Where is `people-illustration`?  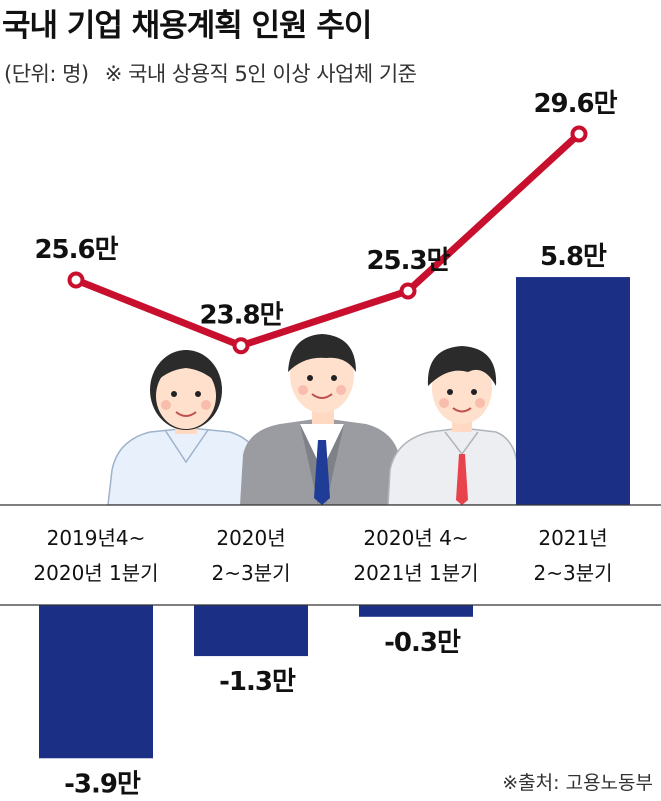
people-illustration is located at coordinates (313, 419).